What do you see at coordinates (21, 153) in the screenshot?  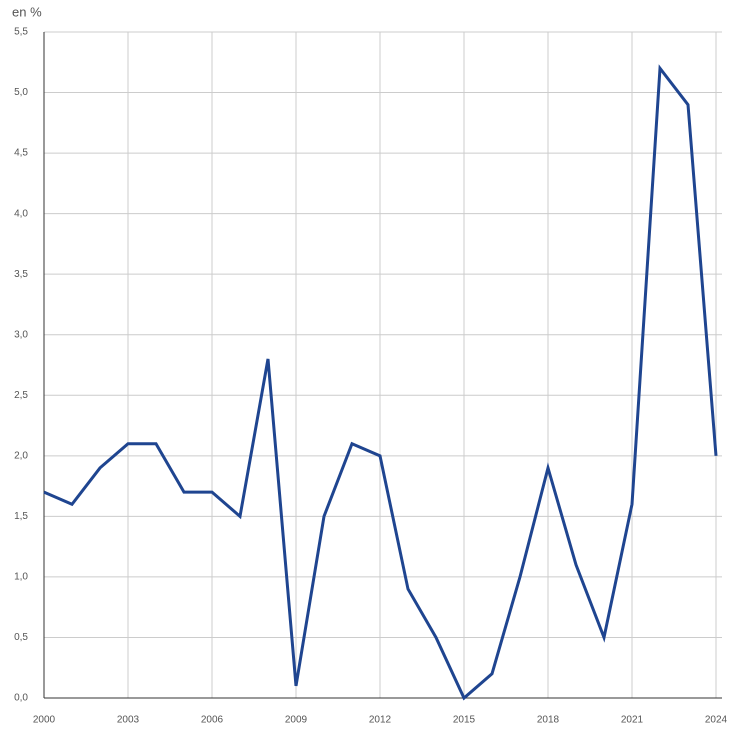 I see `y-tick-label: 4,5` at bounding box center [21, 153].